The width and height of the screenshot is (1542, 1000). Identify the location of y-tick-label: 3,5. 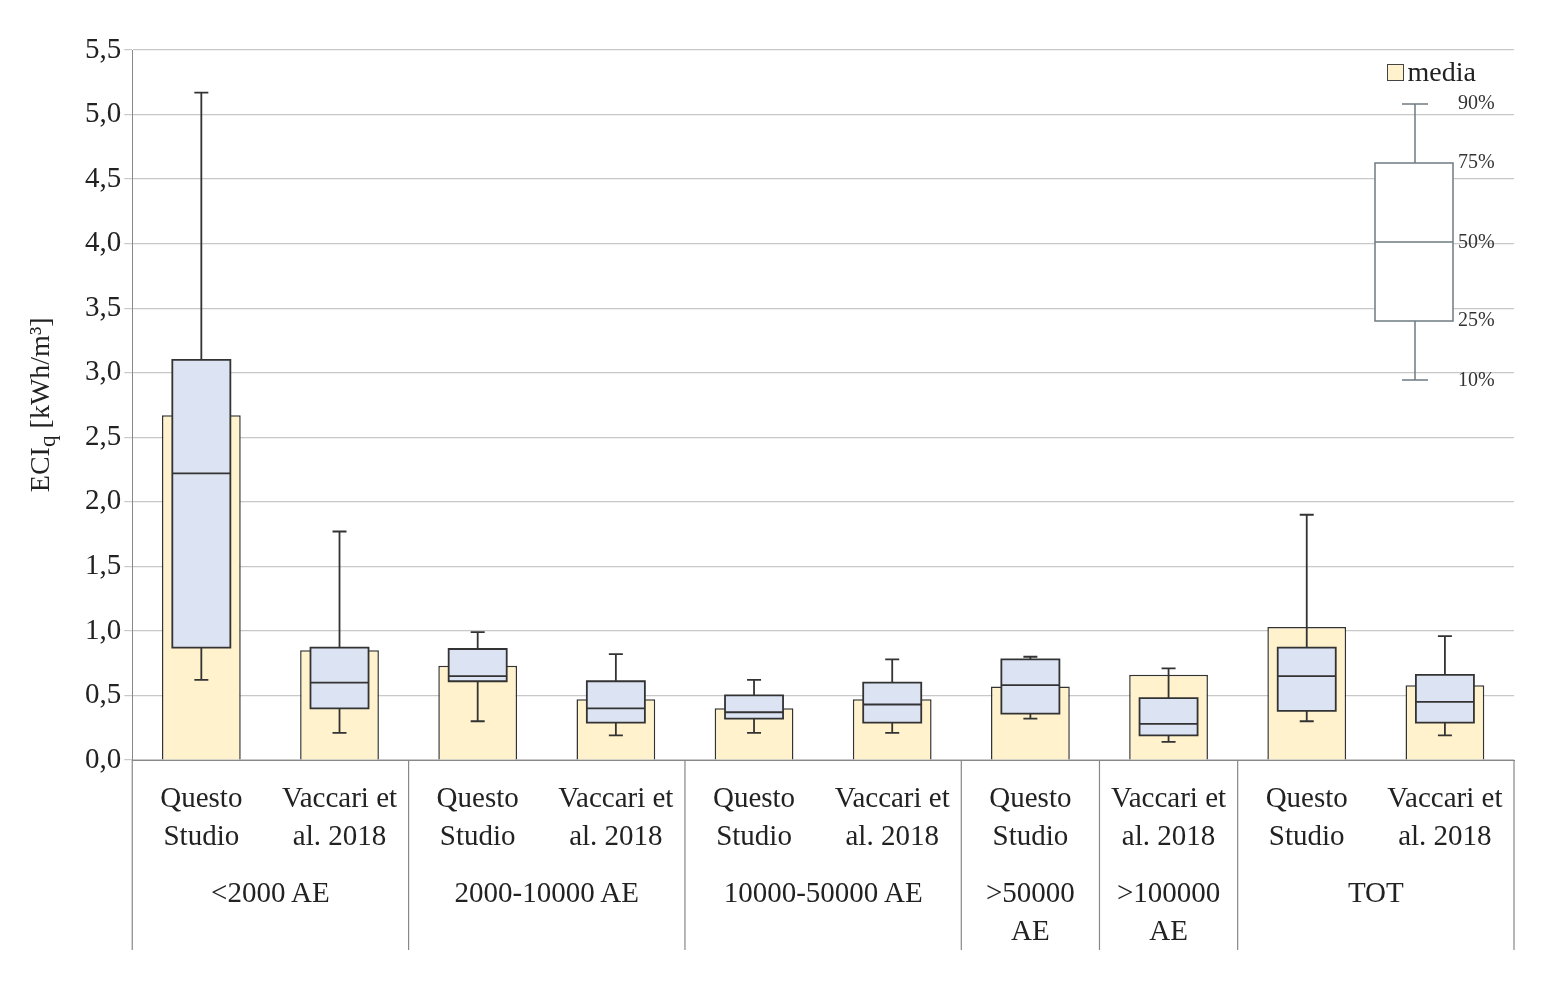
(103, 305).